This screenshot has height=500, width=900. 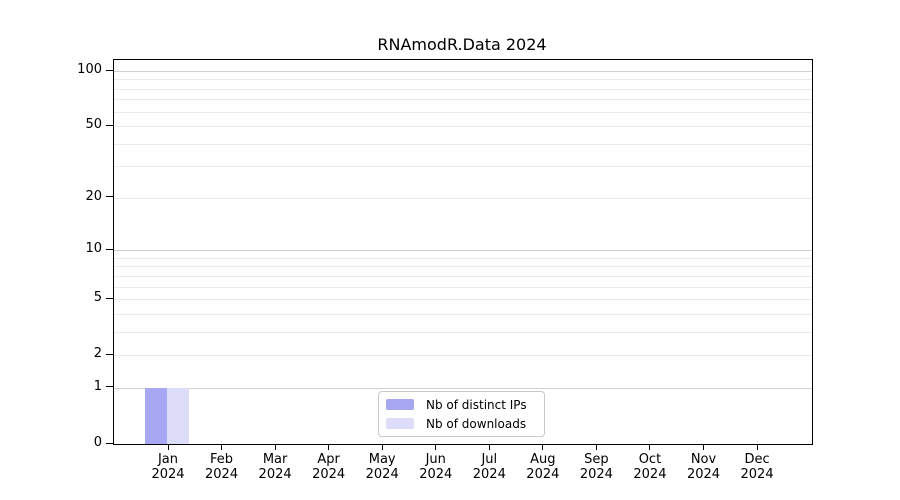 I want to click on x-tick-label: Apr 2024, so click(x=329, y=467).